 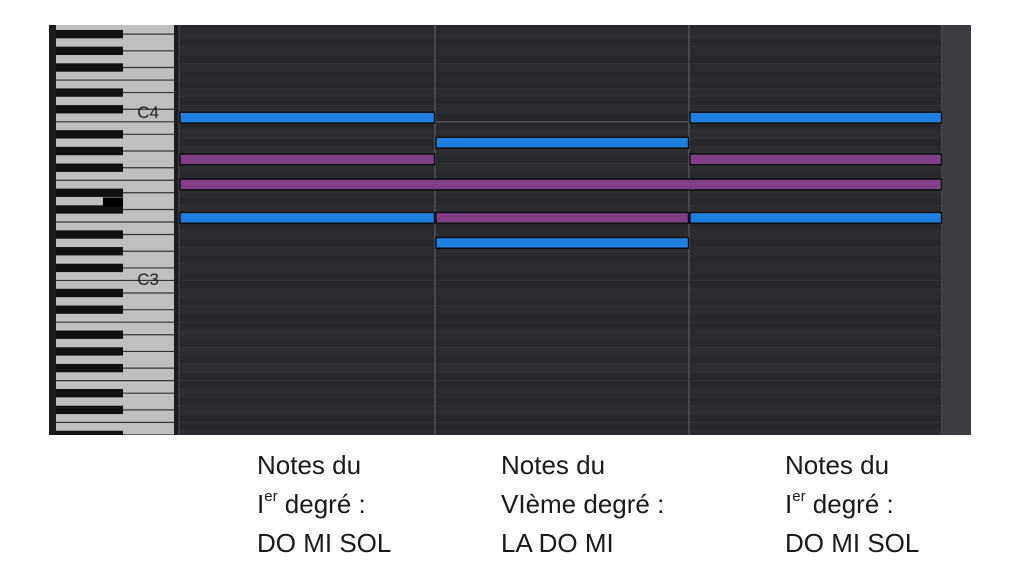 What do you see at coordinates (52, 230) in the screenshot?
I see `keyboard-edge` at bounding box center [52, 230].